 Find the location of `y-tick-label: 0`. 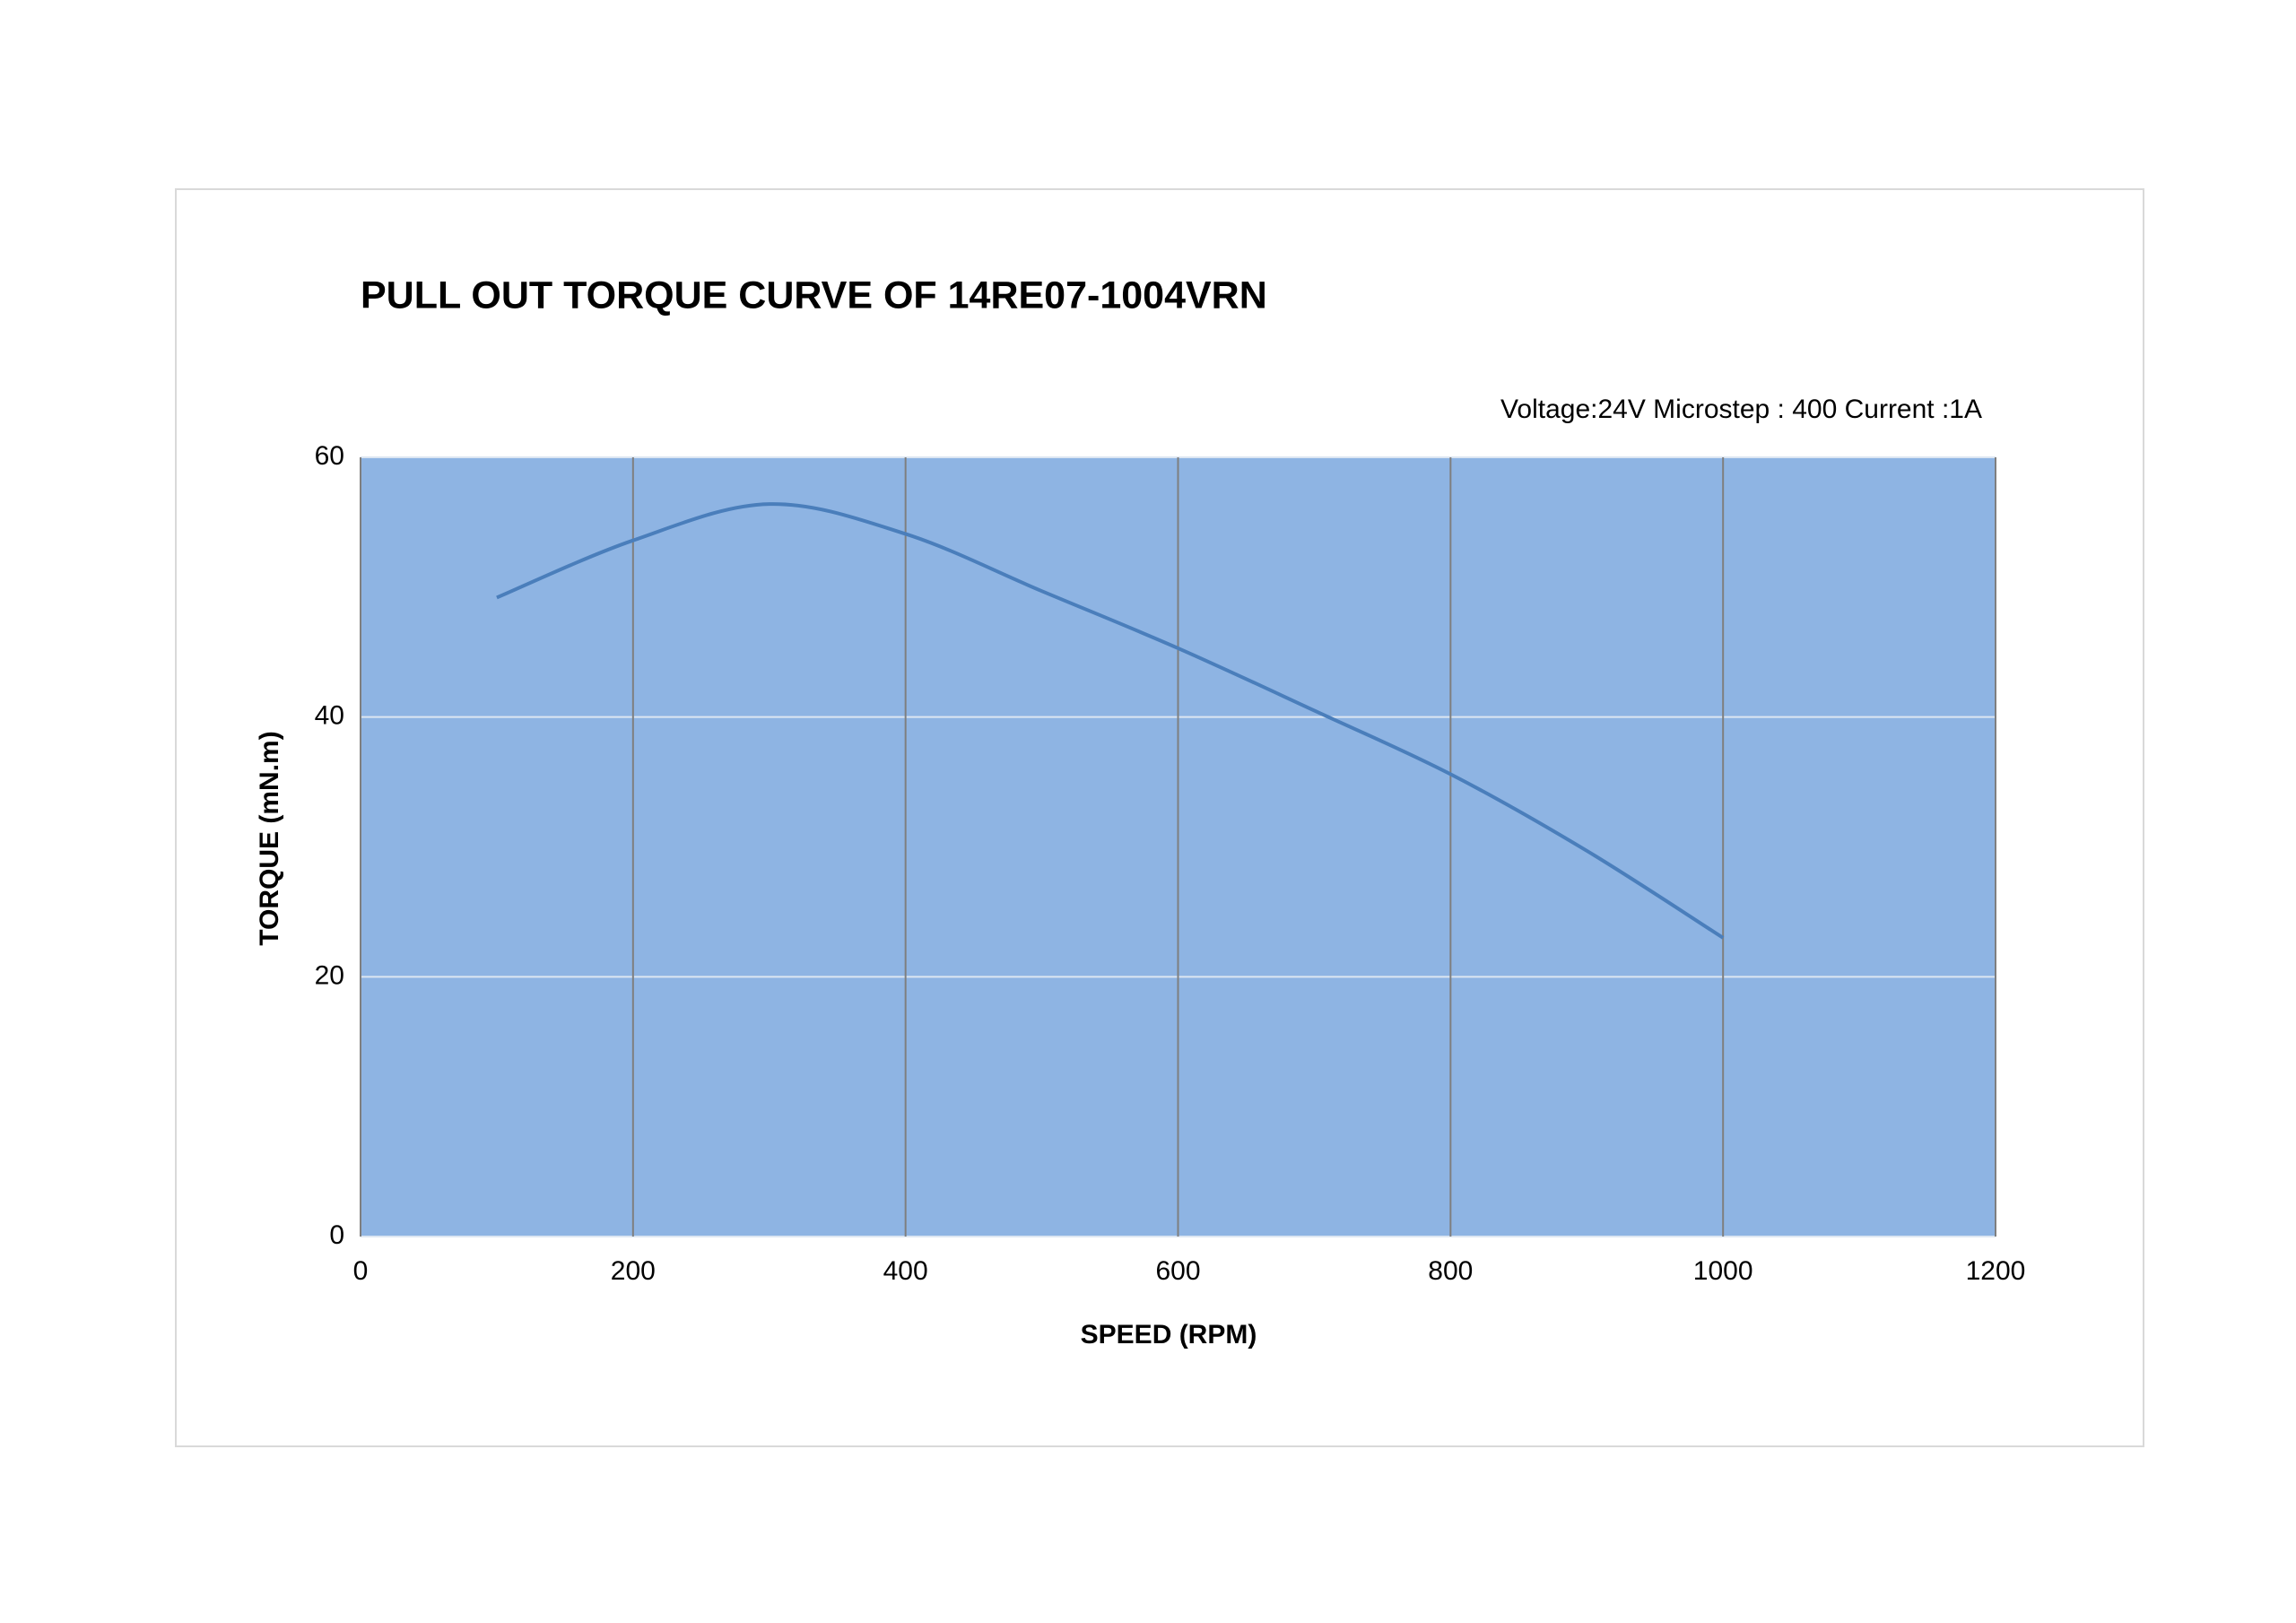

y-tick-label: 0 is located at coordinates (336, 1235).